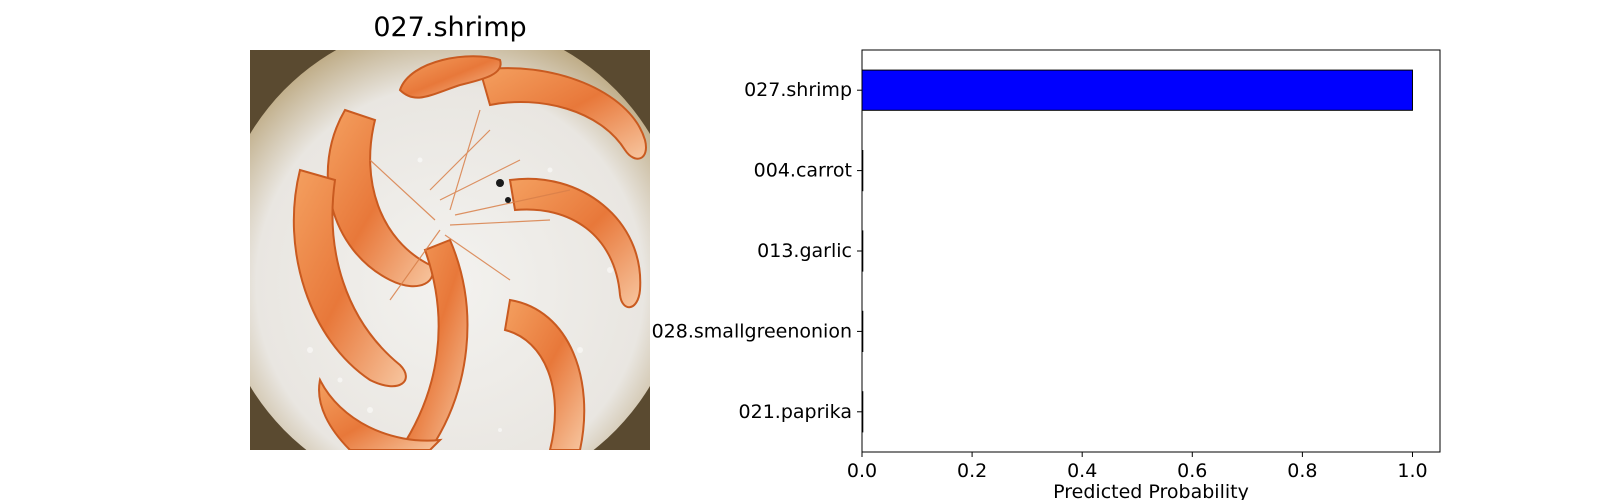  I want to click on x-tick-label: 0.4, so click(1082, 471).